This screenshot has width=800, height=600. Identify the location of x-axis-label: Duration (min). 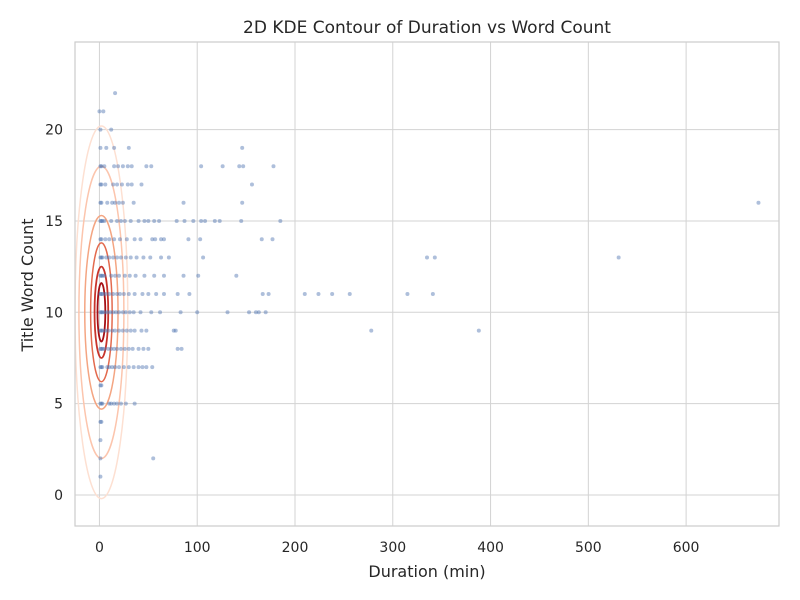
(426, 571).